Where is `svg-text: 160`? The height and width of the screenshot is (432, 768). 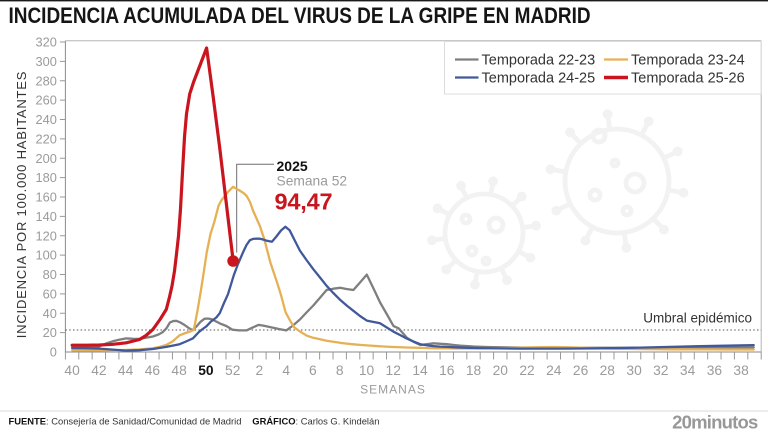 svg-text: 160 is located at coordinates (46, 197).